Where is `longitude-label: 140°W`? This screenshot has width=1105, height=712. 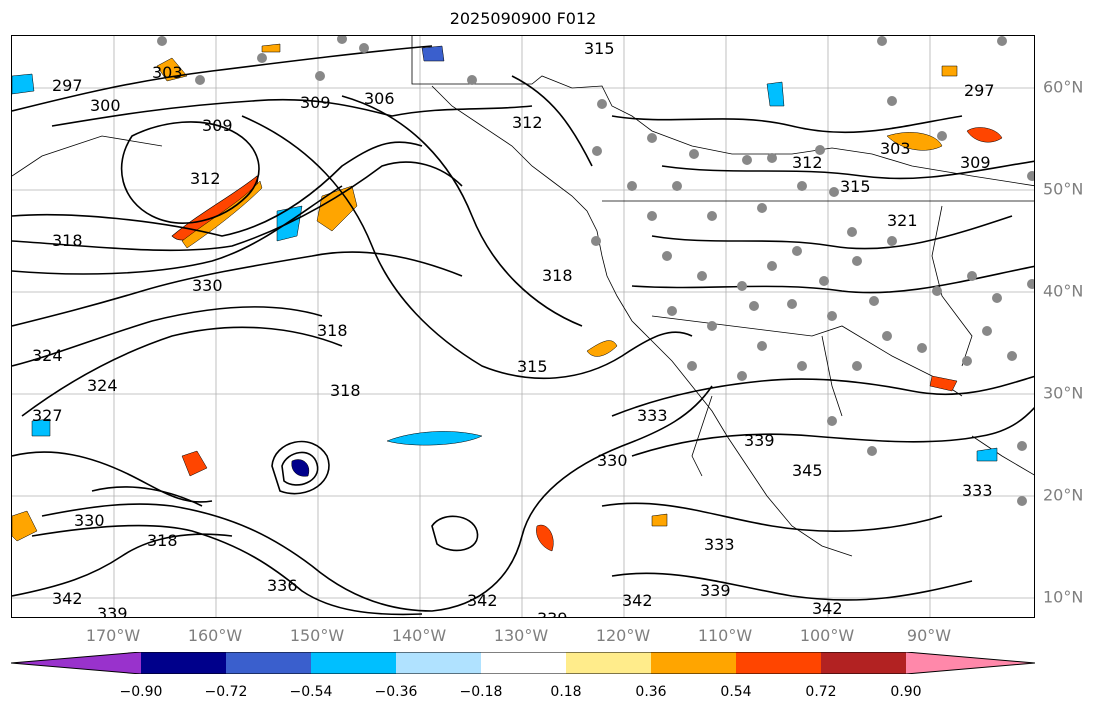
longitude-label: 140°W is located at coordinates (419, 635).